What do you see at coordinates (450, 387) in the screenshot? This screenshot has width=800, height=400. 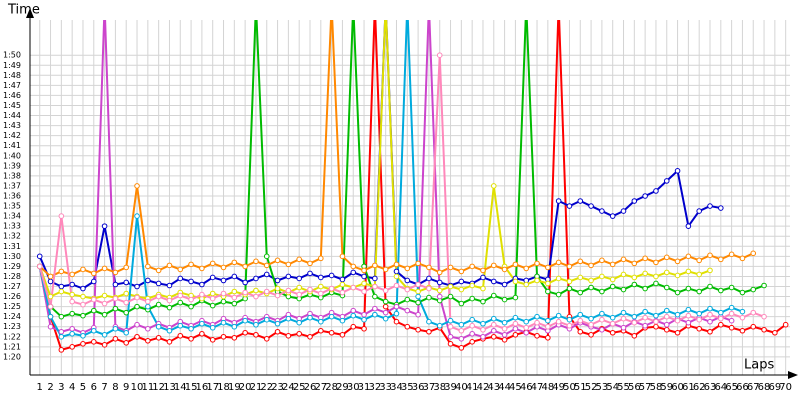 I see `x-tick-label: 39` at bounding box center [450, 387].